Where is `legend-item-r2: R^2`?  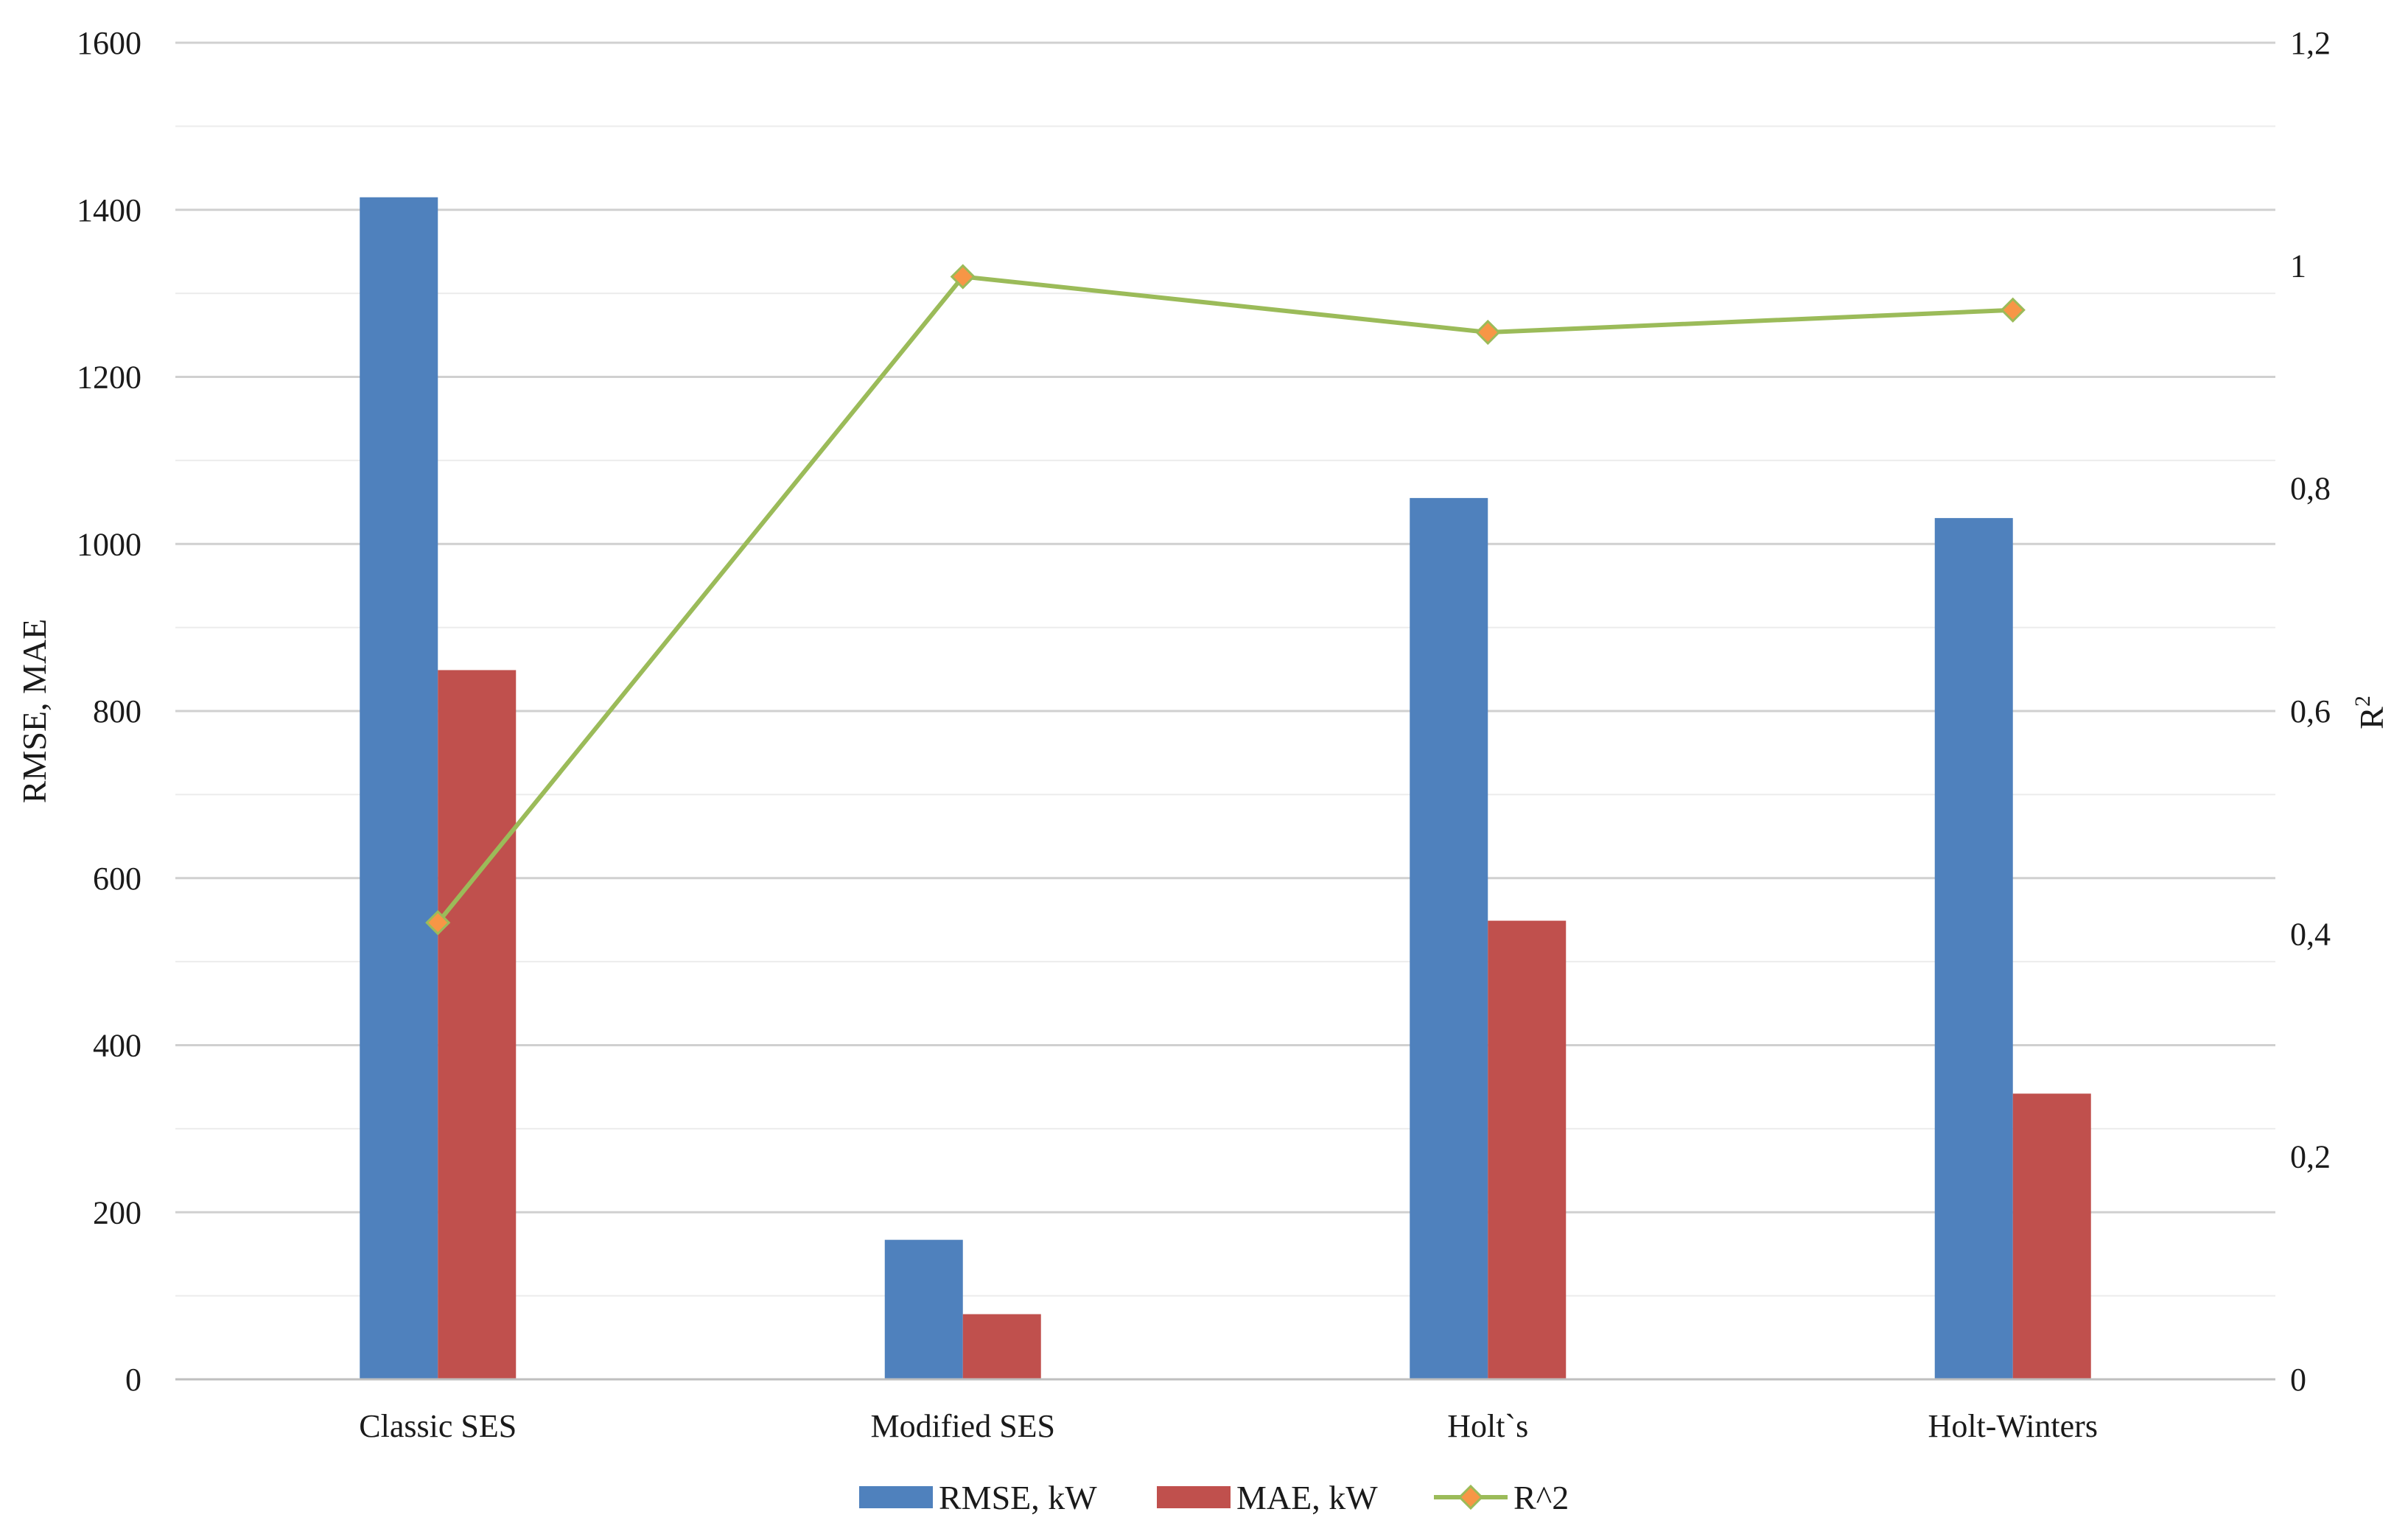
legend-item-r2: R^2 is located at coordinates (1501, 1497).